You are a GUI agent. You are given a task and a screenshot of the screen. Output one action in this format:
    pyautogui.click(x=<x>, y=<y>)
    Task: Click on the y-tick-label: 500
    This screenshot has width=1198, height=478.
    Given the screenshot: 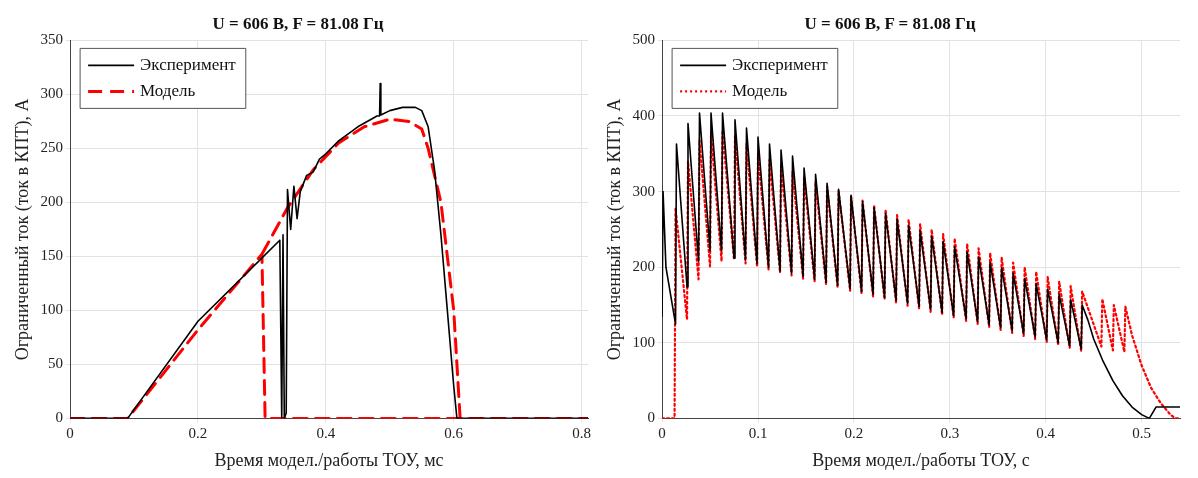 What is the action you would take?
    pyautogui.click(x=644, y=39)
    